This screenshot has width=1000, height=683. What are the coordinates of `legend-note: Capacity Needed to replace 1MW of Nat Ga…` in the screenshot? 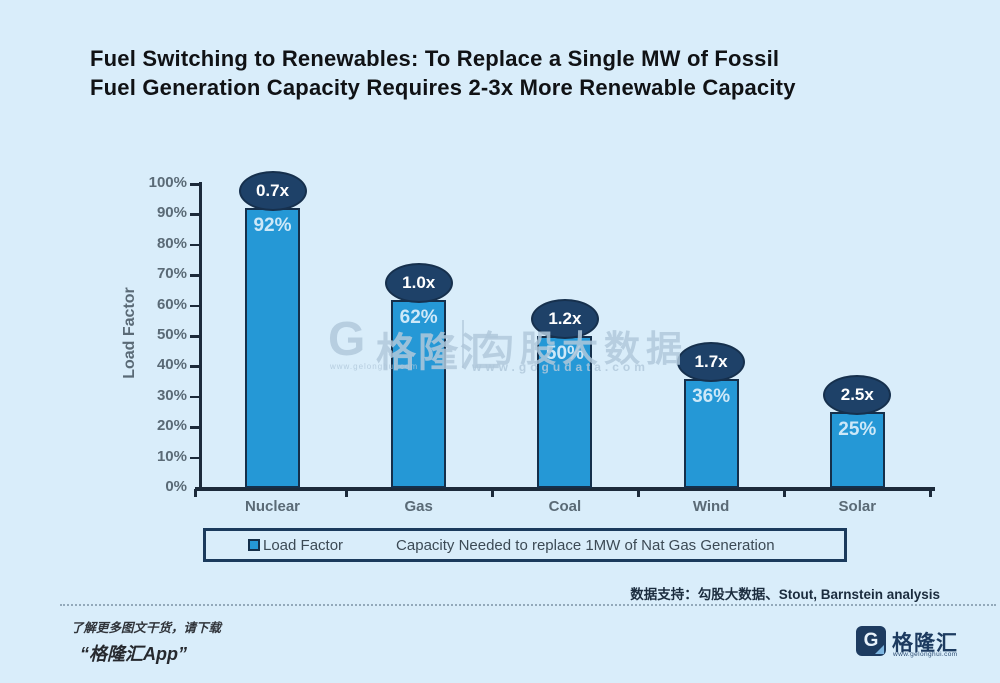 It's located at (585, 545).